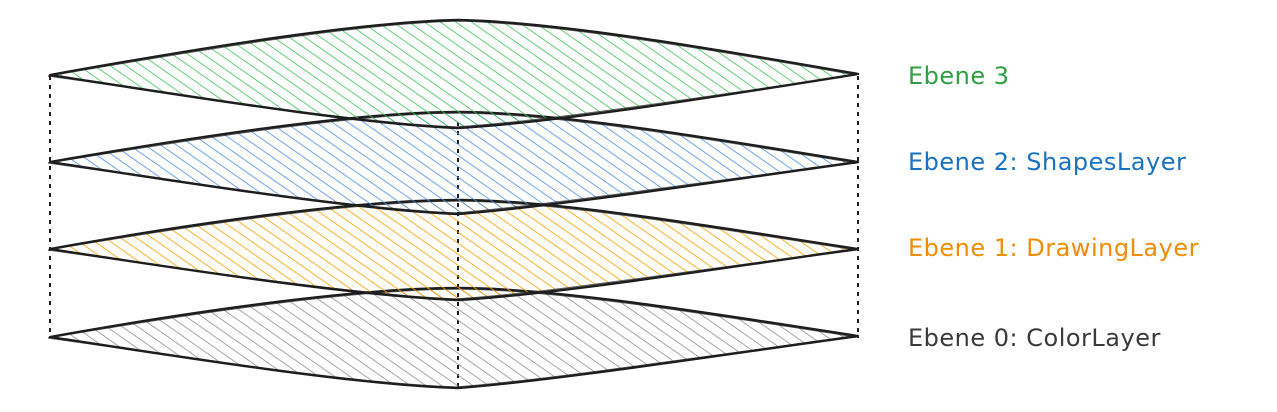 The width and height of the screenshot is (1277, 412). I want to click on layer-1-label: Ebene 1: DrawingLayer, so click(1053, 248).